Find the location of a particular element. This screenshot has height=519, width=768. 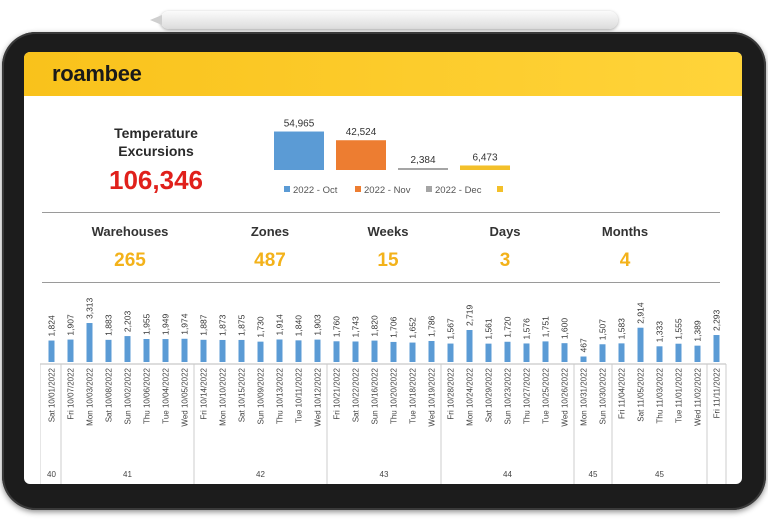

date-tick-label: Fri 10/28/2022 is located at coordinates (451, 393).